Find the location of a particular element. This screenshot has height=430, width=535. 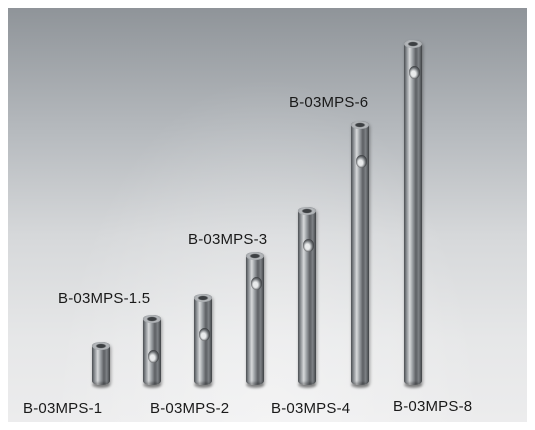

label-b-03mps-3: B-03MPS-3 is located at coordinates (228, 239).